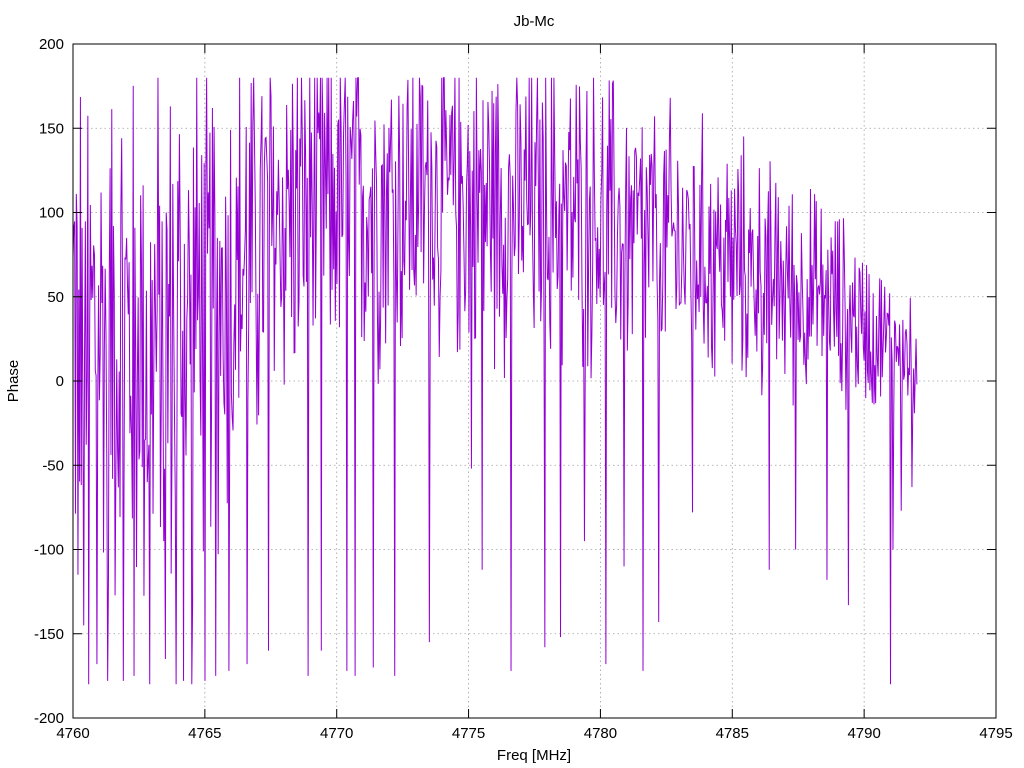  What do you see at coordinates (863, 733) in the screenshot?
I see `x-tick-label: 4790` at bounding box center [863, 733].